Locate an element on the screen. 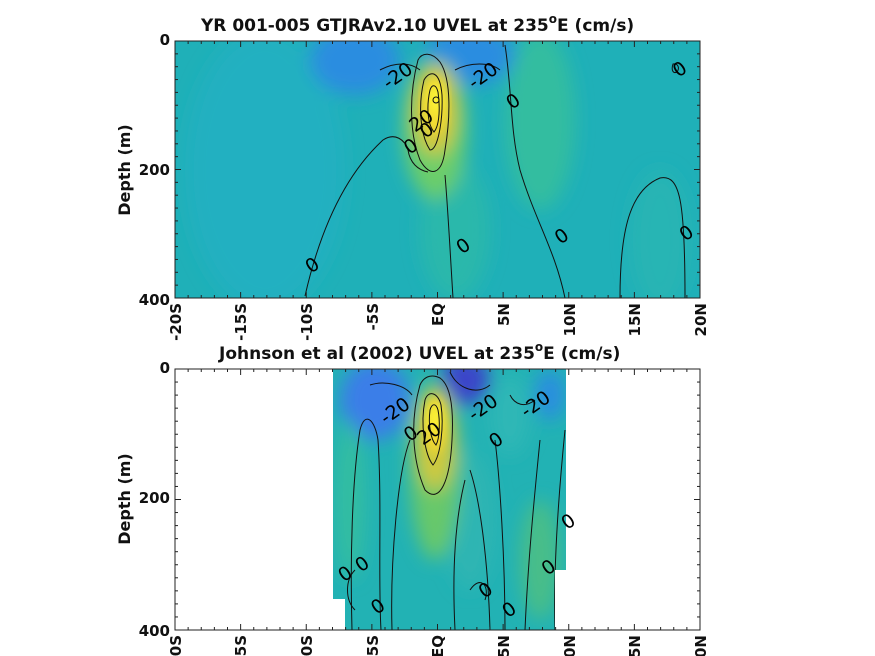 The width and height of the screenshot is (875, 656). panel-2-xtick-1: -15S is located at coordinates (241, 645).